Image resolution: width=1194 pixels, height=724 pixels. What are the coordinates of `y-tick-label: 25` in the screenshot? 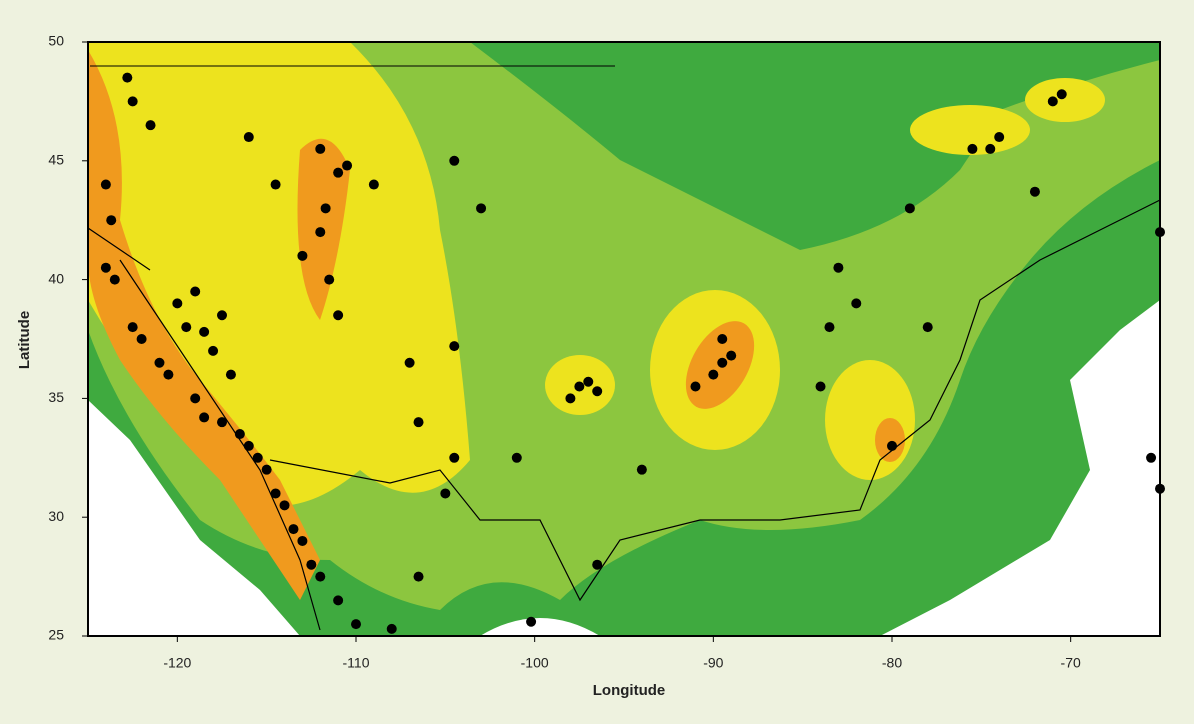 It's located at (56, 635).